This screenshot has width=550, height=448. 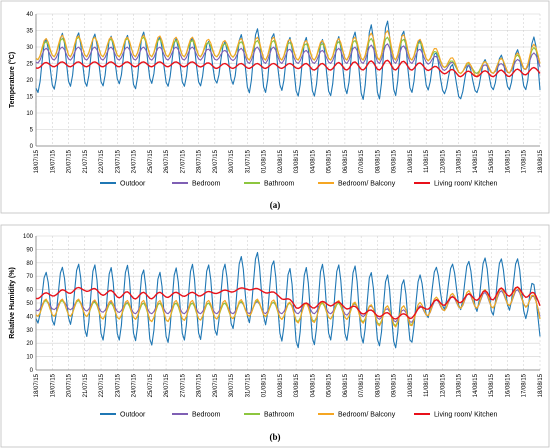 What do you see at coordinates (151, 161) in the screenshot?
I see `x-tick-label: 25/07/15` at bounding box center [151, 161].